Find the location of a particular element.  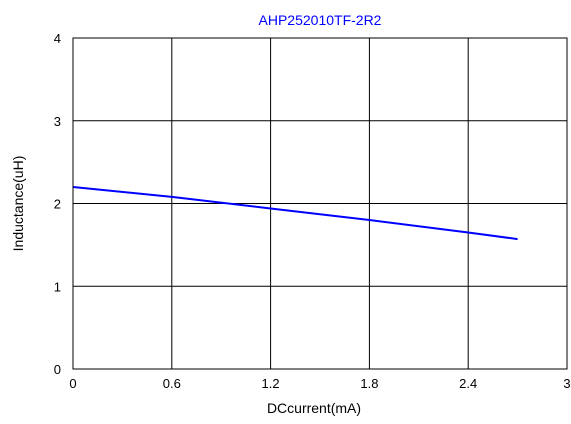

y-tick-label: 2 is located at coordinates (57, 204).